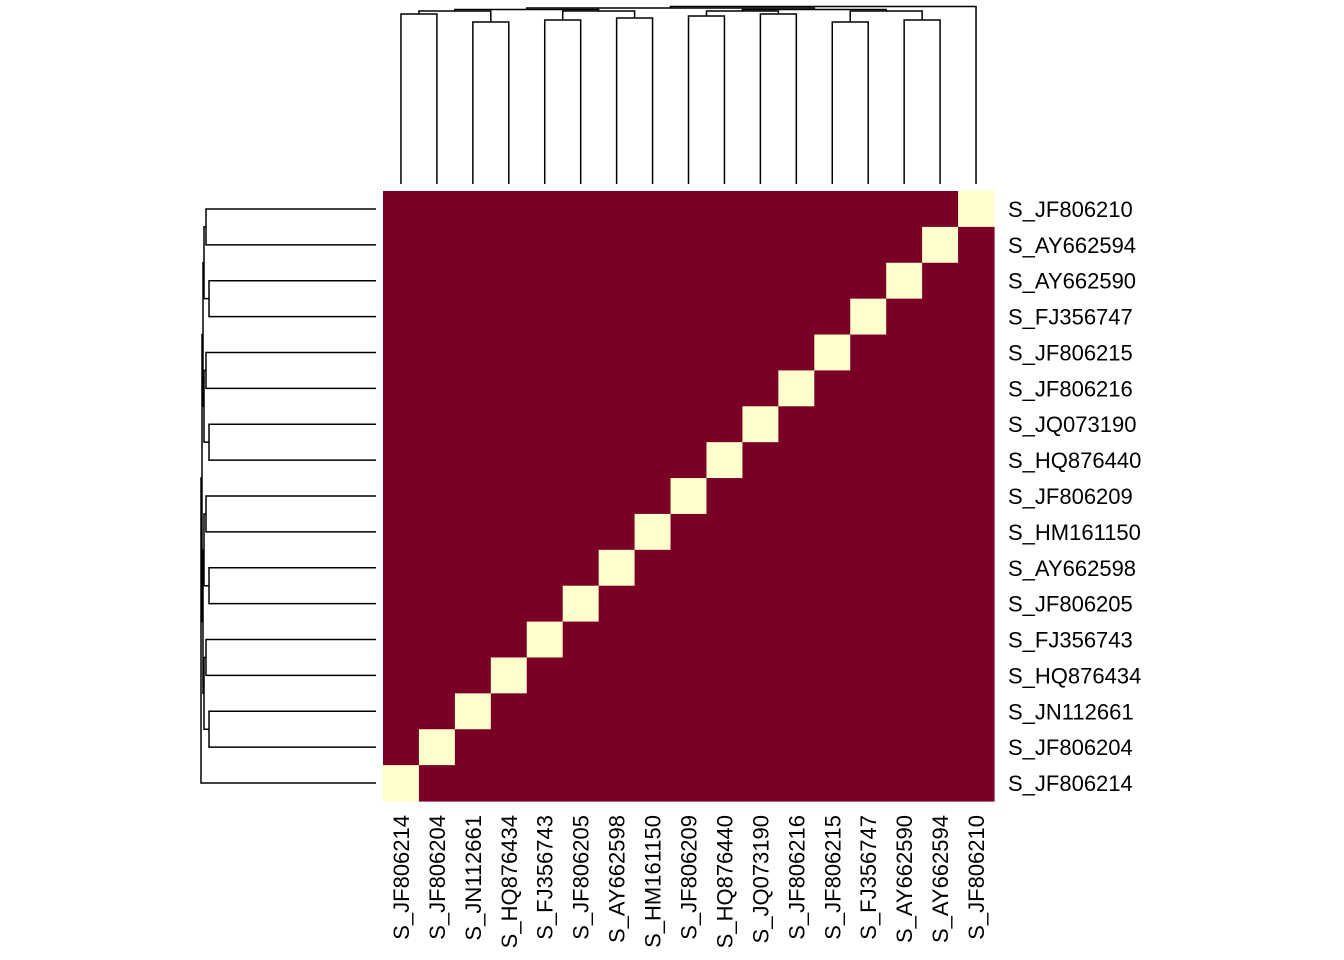 The image size is (1344, 960). What do you see at coordinates (653, 881) in the screenshot?
I see `column-label: S_HM161150` at bounding box center [653, 881].